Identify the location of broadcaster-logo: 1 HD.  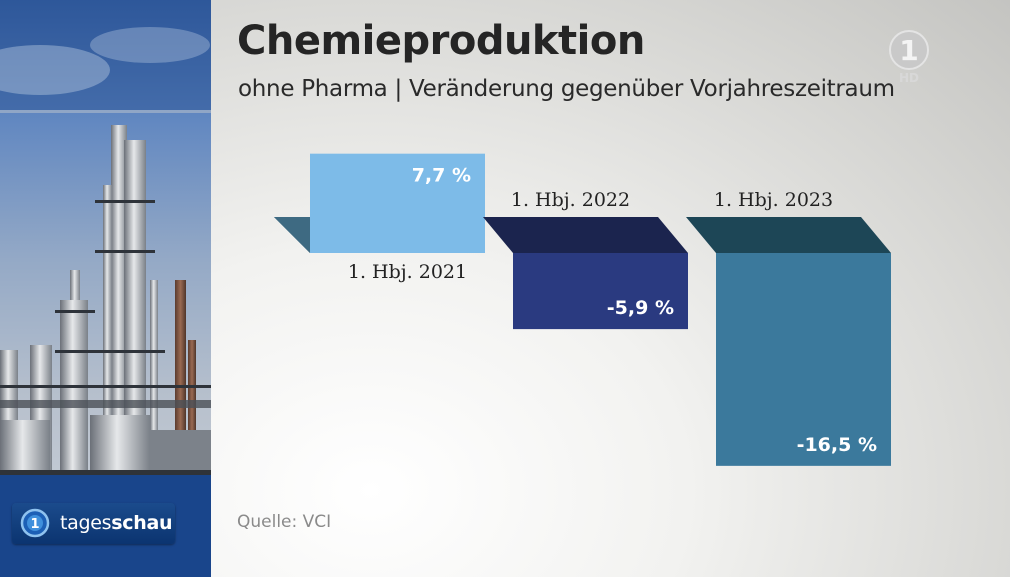
(909, 59).